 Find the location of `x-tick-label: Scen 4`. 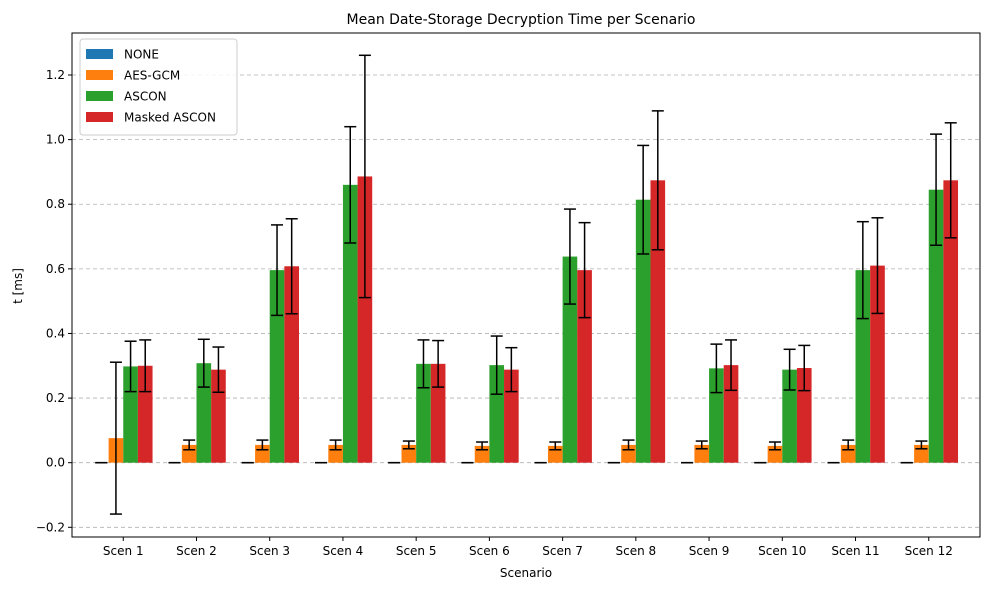

x-tick-label: Scen 4 is located at coordinates (343, 551).